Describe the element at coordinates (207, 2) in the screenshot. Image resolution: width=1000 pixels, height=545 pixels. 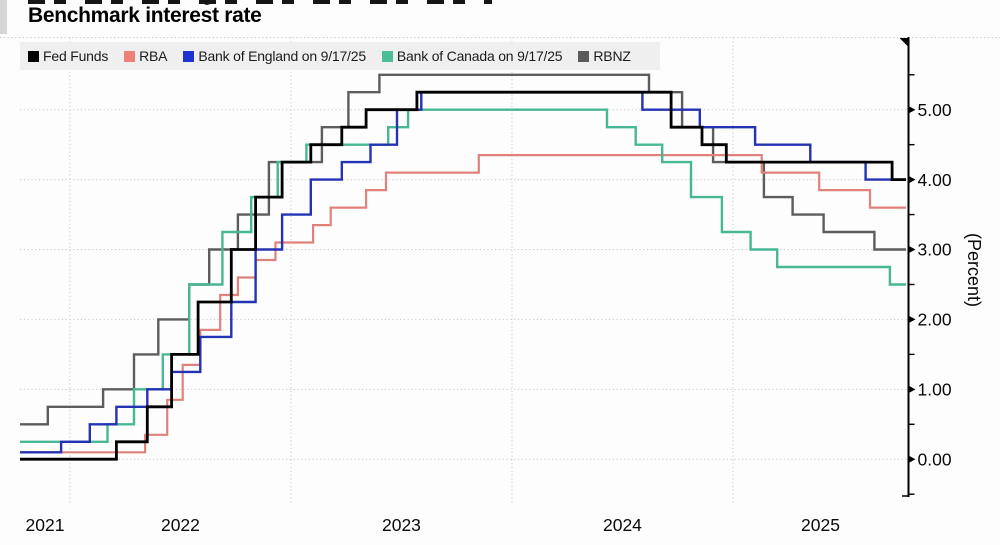
I see `cropped-headline-descender` at that location.